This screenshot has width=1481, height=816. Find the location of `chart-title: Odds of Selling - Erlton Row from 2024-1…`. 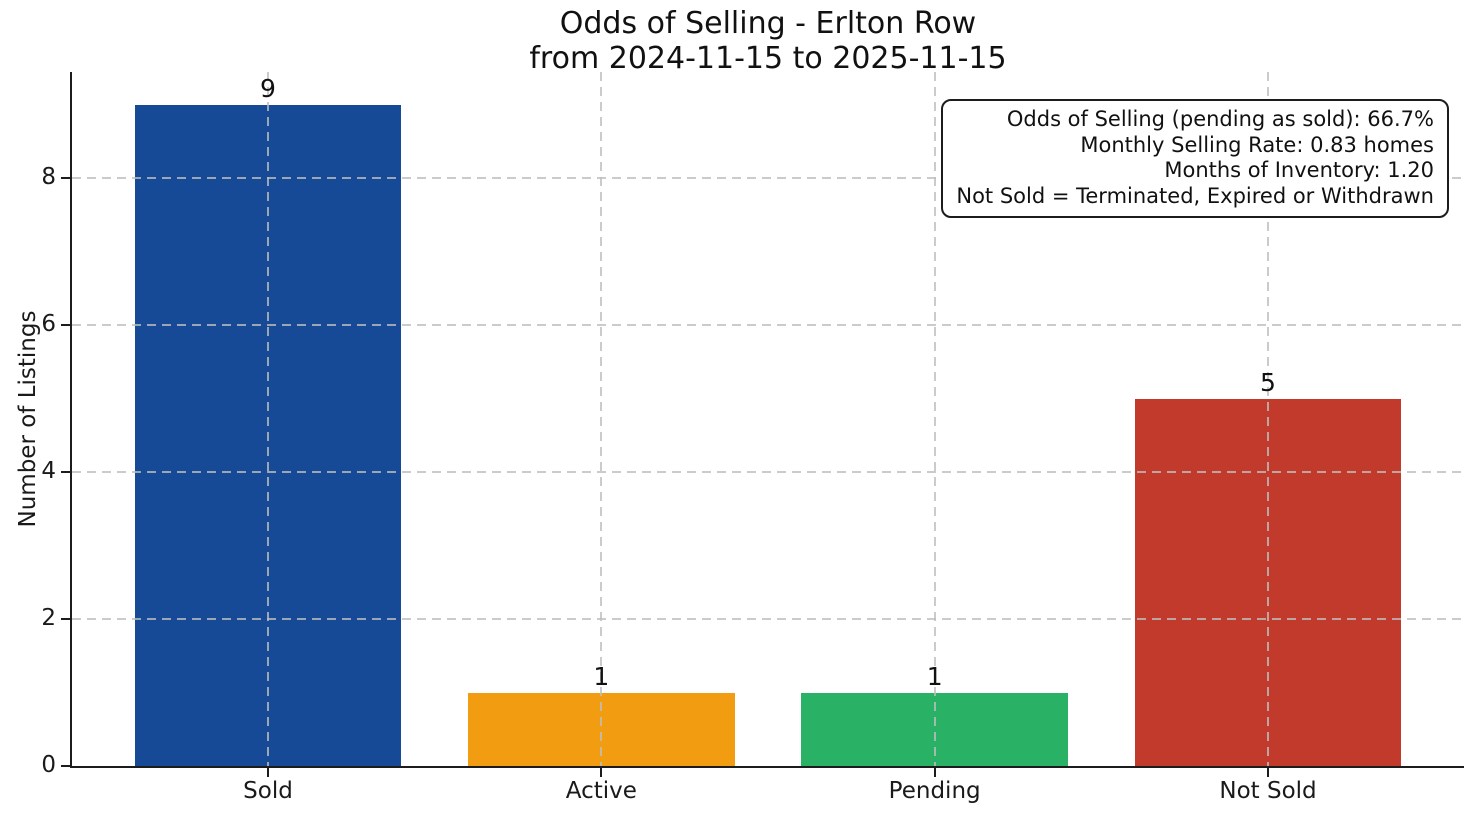

chart-title: Odds of Selling - Erlton Row from 2024-1… is located at coordinates (768, 41).